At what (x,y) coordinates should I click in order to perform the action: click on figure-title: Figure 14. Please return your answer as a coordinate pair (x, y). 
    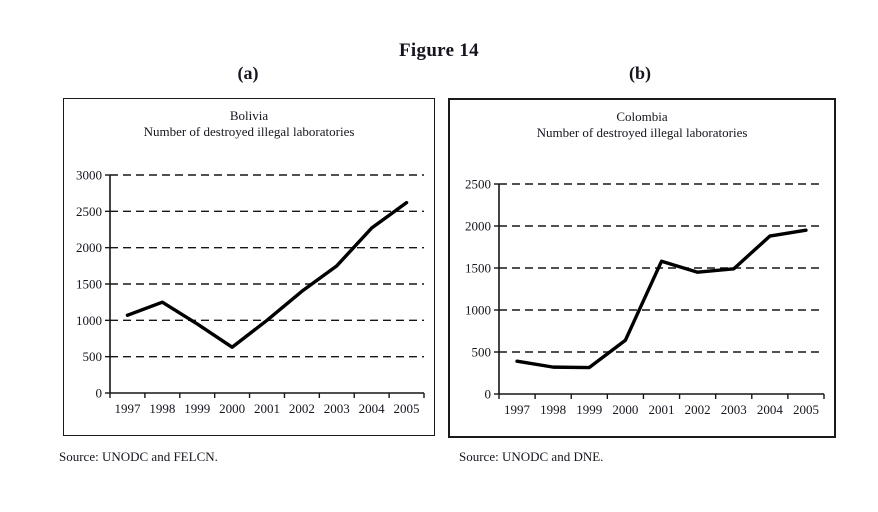
    Looking at the image, I should click on (439, 50).